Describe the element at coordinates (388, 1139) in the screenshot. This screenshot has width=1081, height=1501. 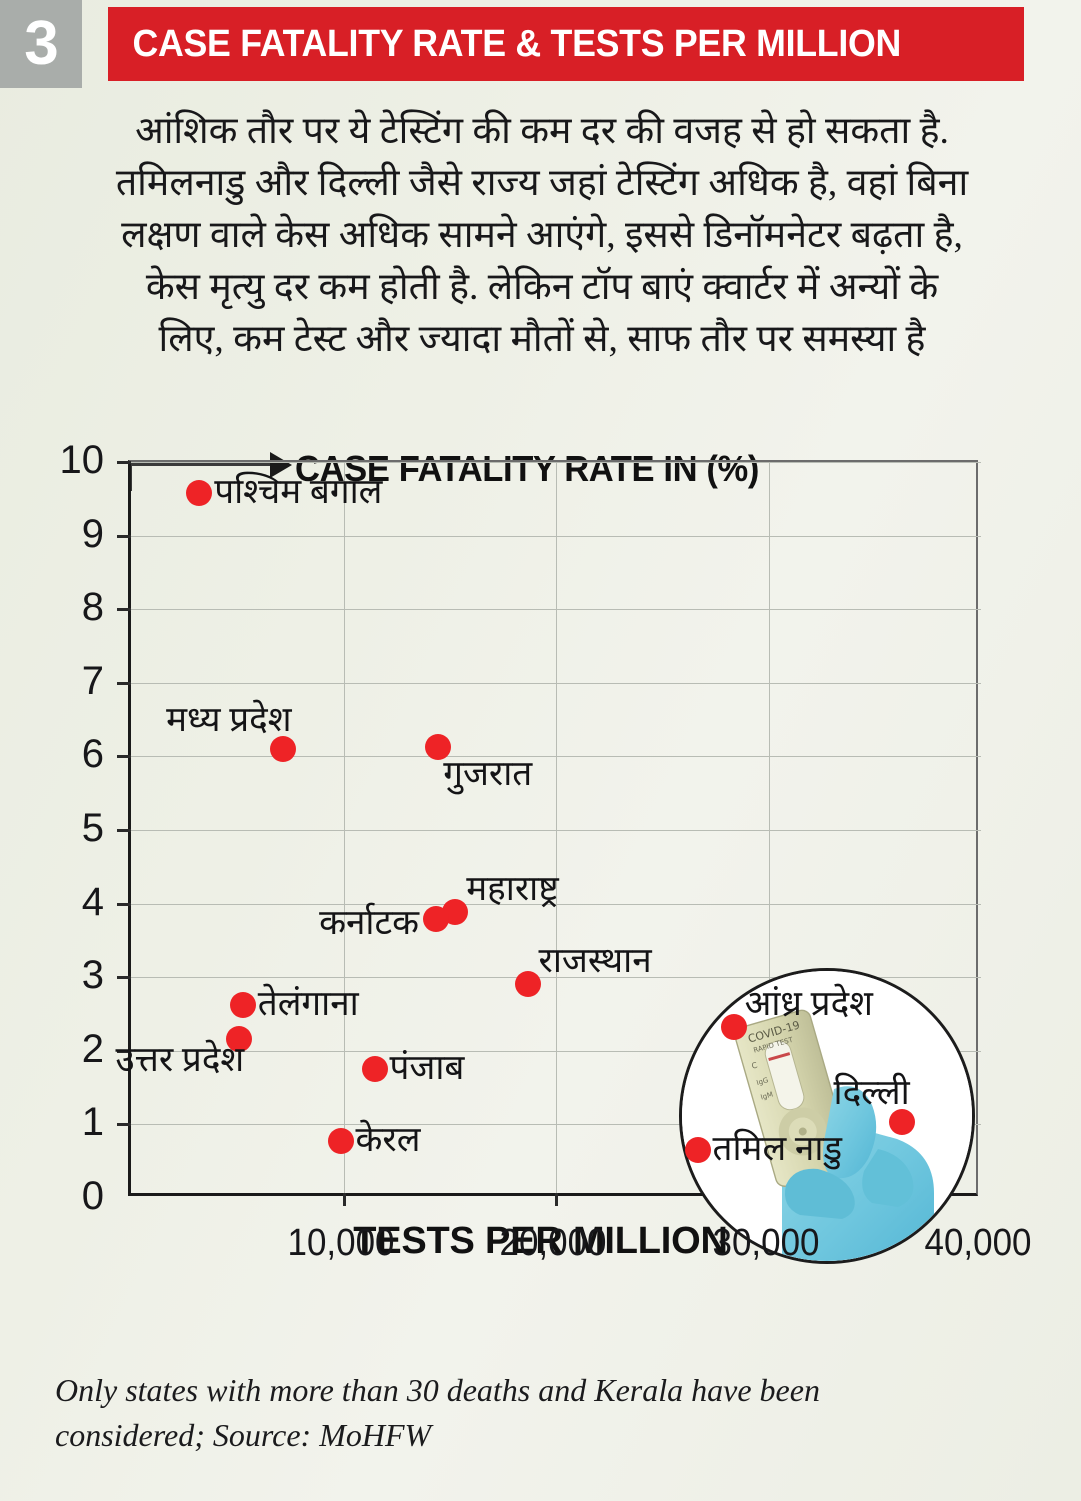
I see `data-point-label: केरल` at that location.